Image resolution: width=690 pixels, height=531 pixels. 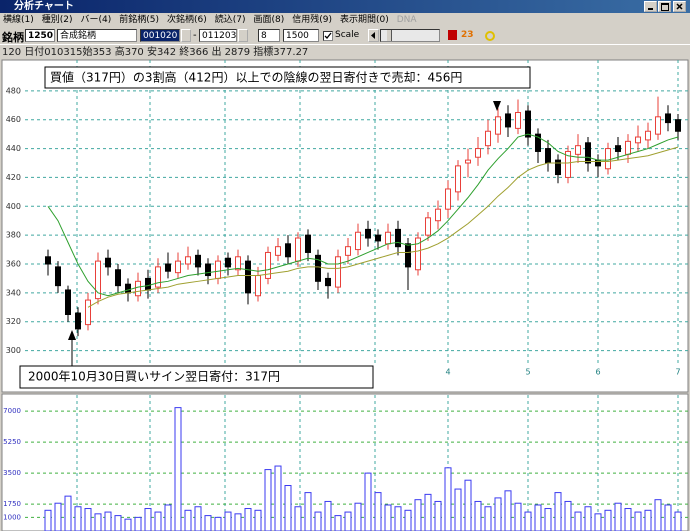 What do you see at coordinates (139, 20) in the screenshot?
I see `menu-item: 前銘柄(5)` at bounding box center [139, 20].